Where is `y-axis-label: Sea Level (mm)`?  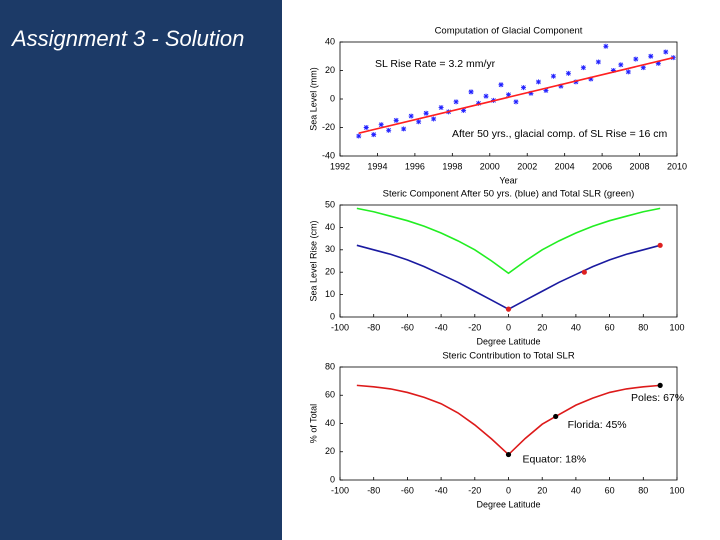
y-axis-label: Sea Level (mm) is located at coordinates (313, 99).